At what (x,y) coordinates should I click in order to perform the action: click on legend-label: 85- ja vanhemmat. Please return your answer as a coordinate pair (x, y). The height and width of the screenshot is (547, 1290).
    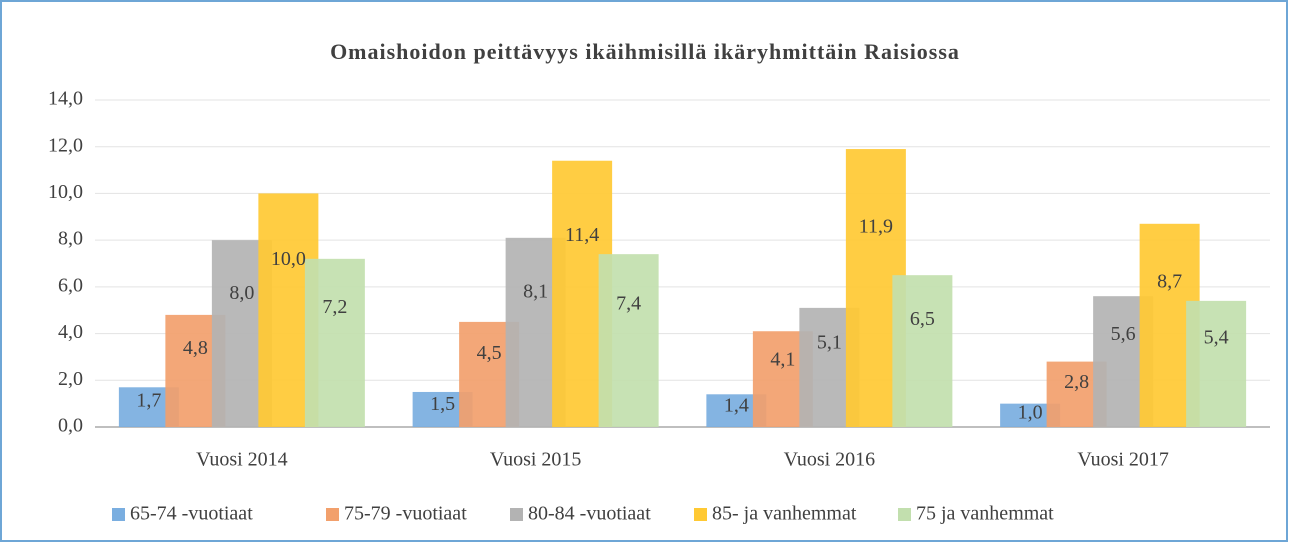
    Looking at the image, I should click on (784, 514).